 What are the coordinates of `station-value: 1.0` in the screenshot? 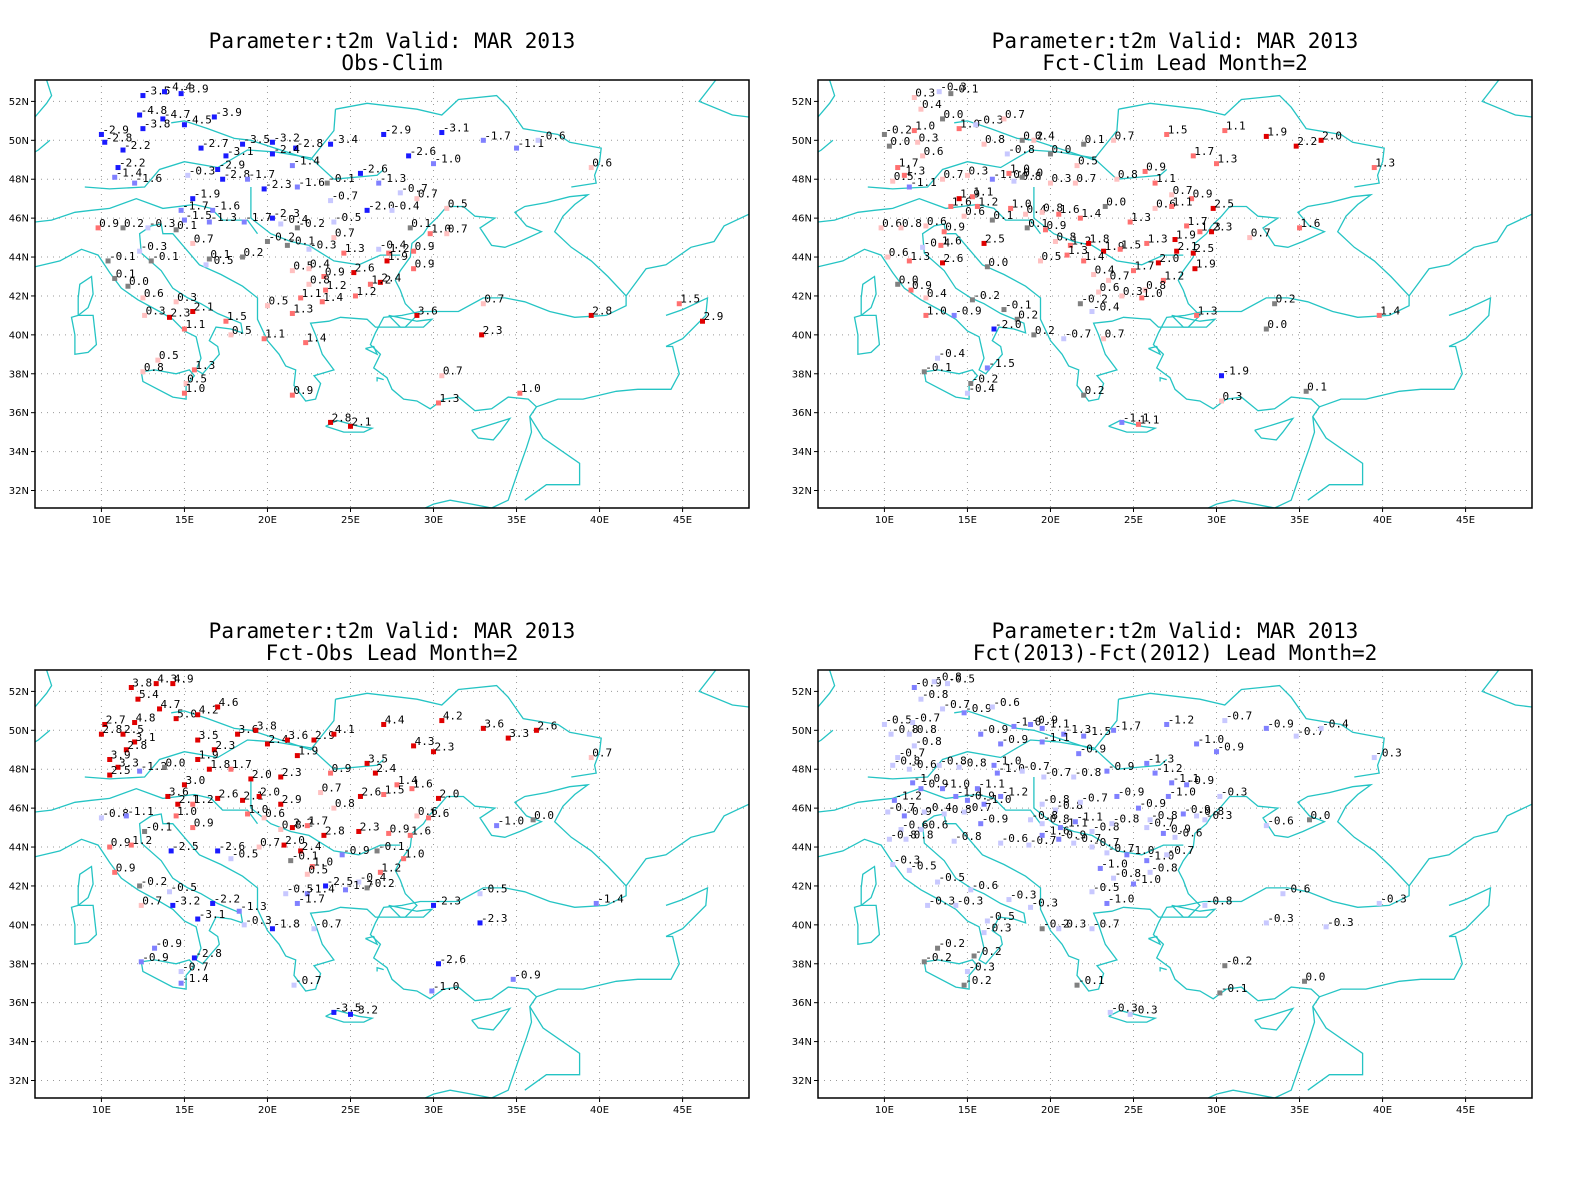 It's located at (970, 124).